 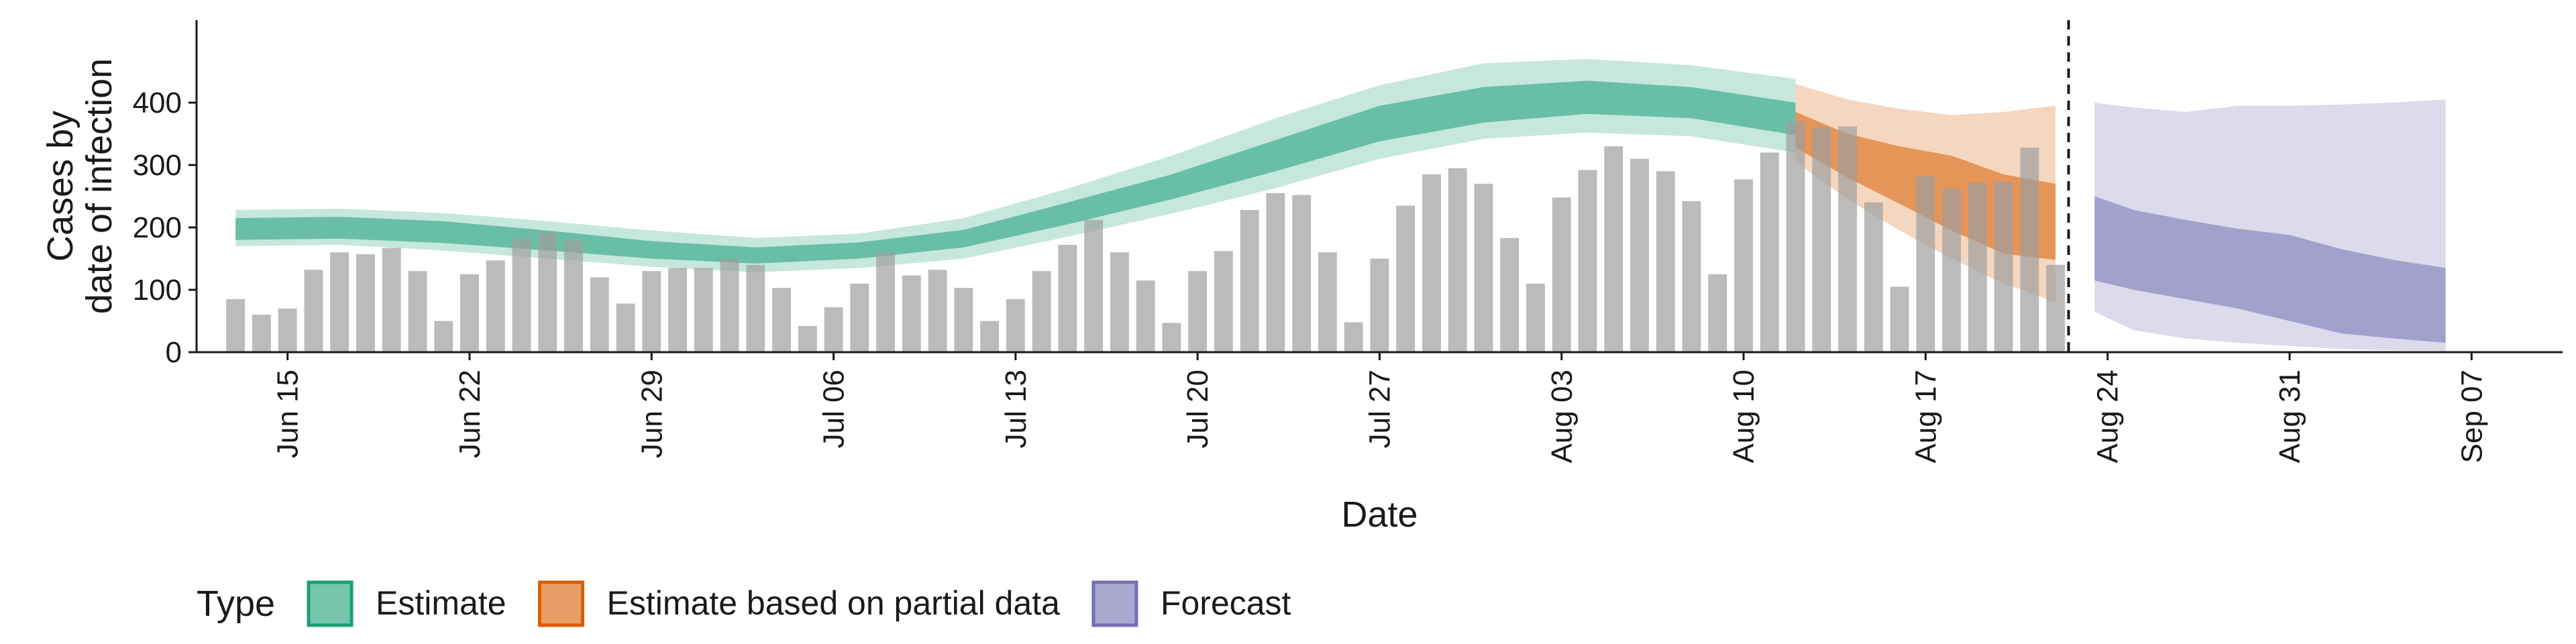 What do you see at coordinates (834, 603) in the screenshot?
I see `legend-label: Estimate based on partial data` at bounding box center [834, 603].